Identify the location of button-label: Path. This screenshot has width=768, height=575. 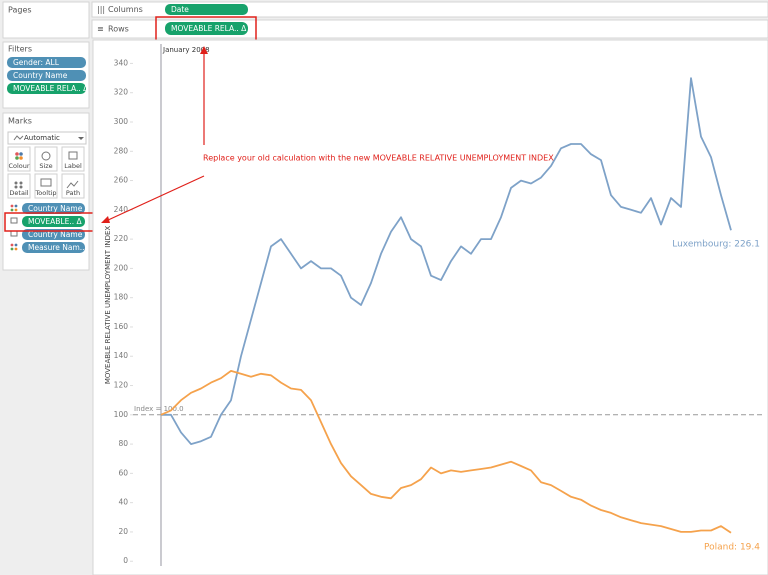
(73, 193).